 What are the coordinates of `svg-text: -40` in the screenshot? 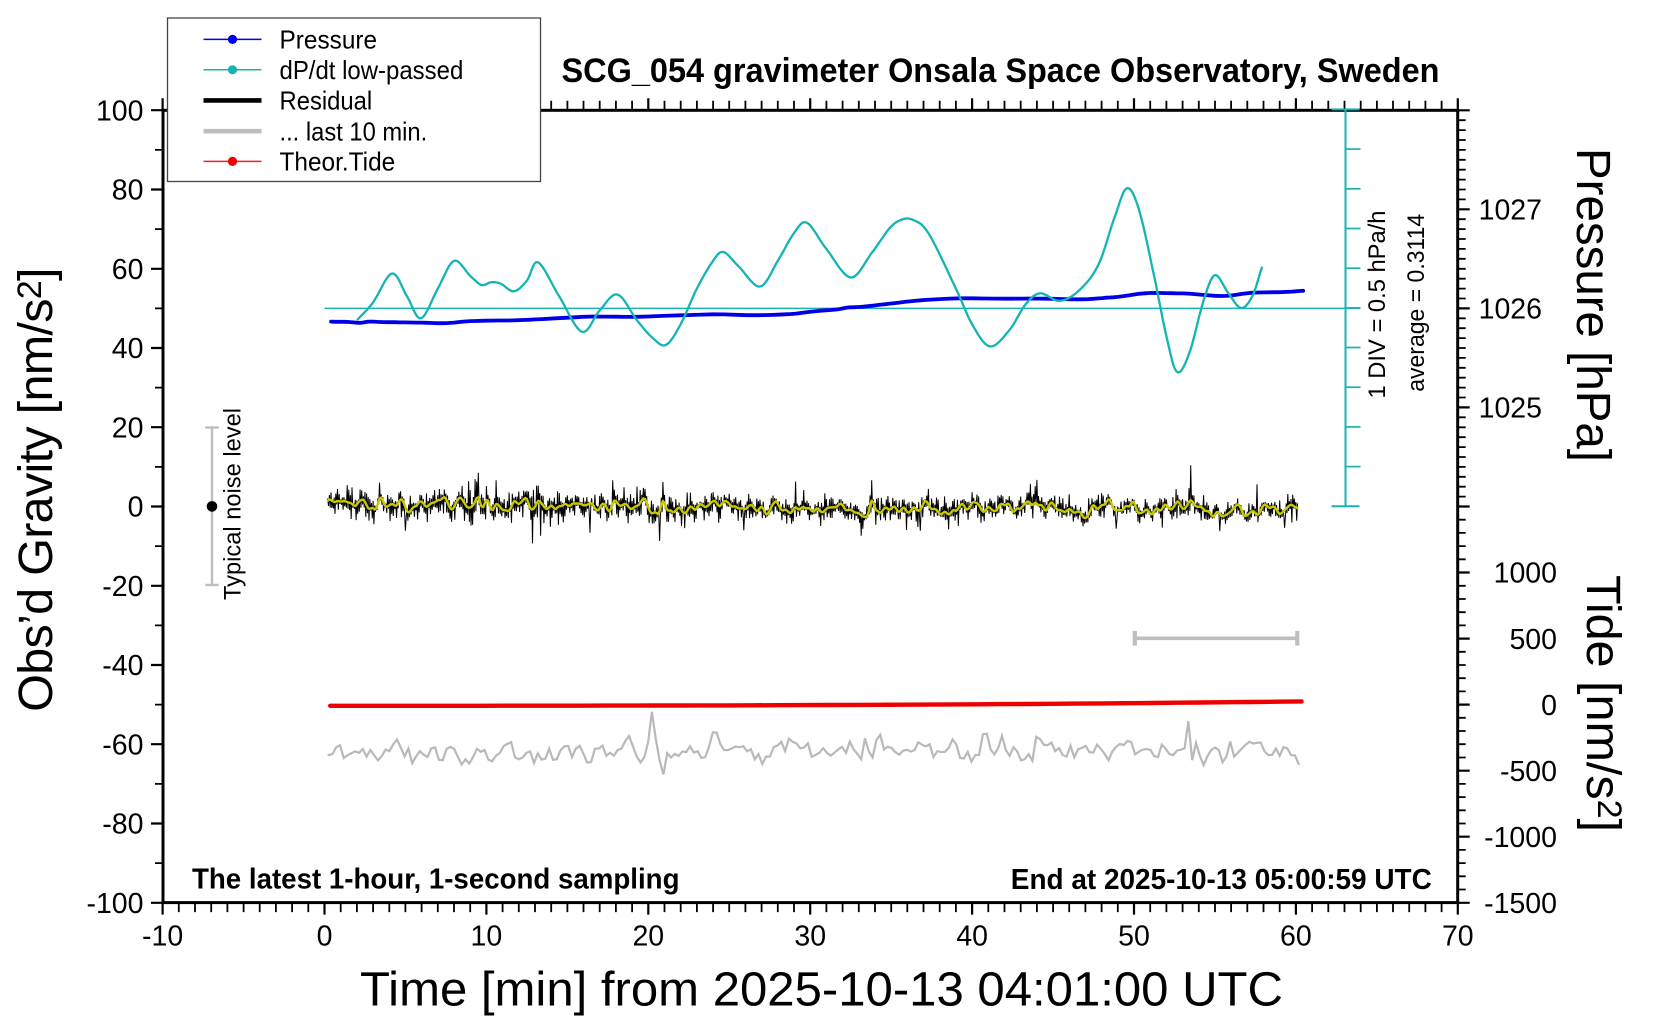 It's located at (122, 666).